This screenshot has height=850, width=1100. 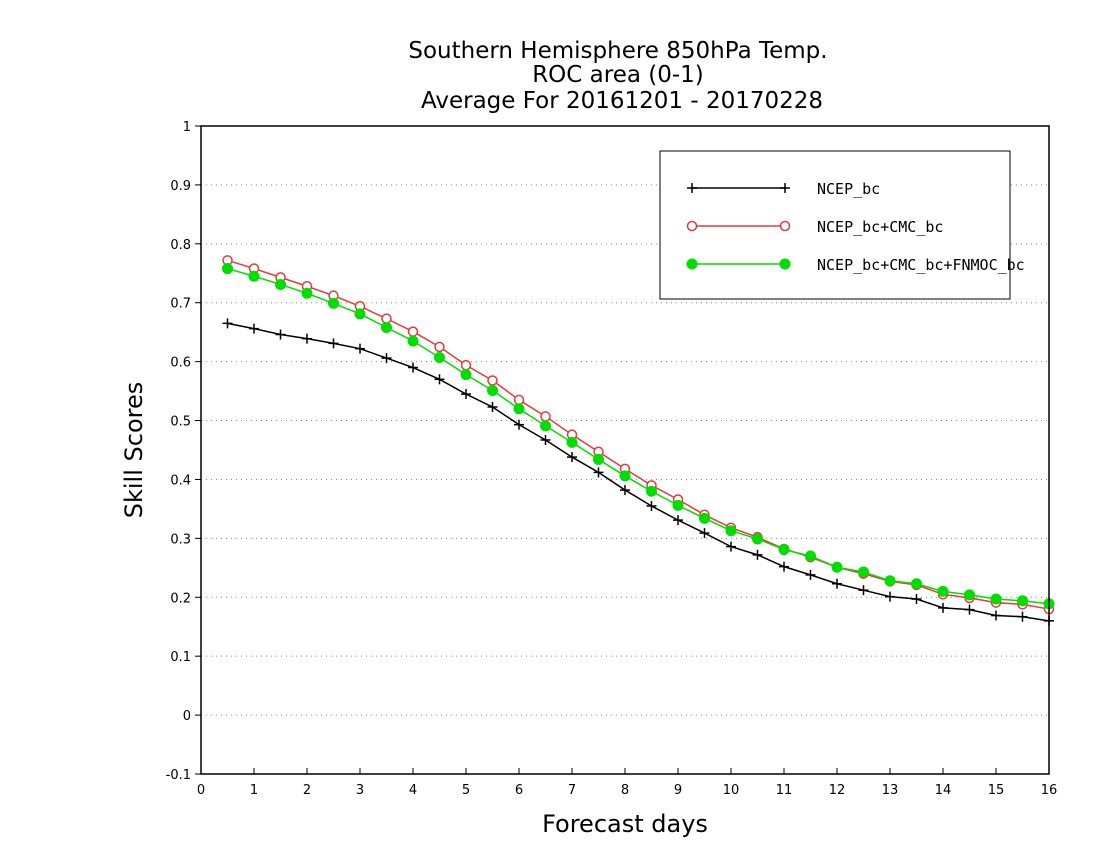 I want to click on x-tick-label: 0, so click(x=201, y=790).